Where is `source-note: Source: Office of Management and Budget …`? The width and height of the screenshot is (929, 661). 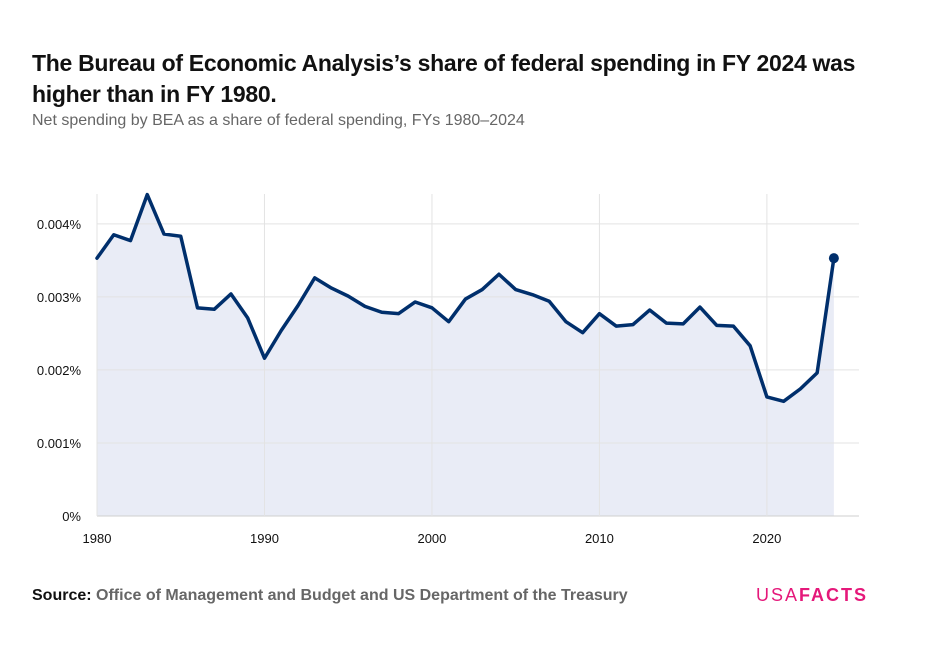 source-note: Source: Office of Management and Budget … is located at coordinates (330, 596).